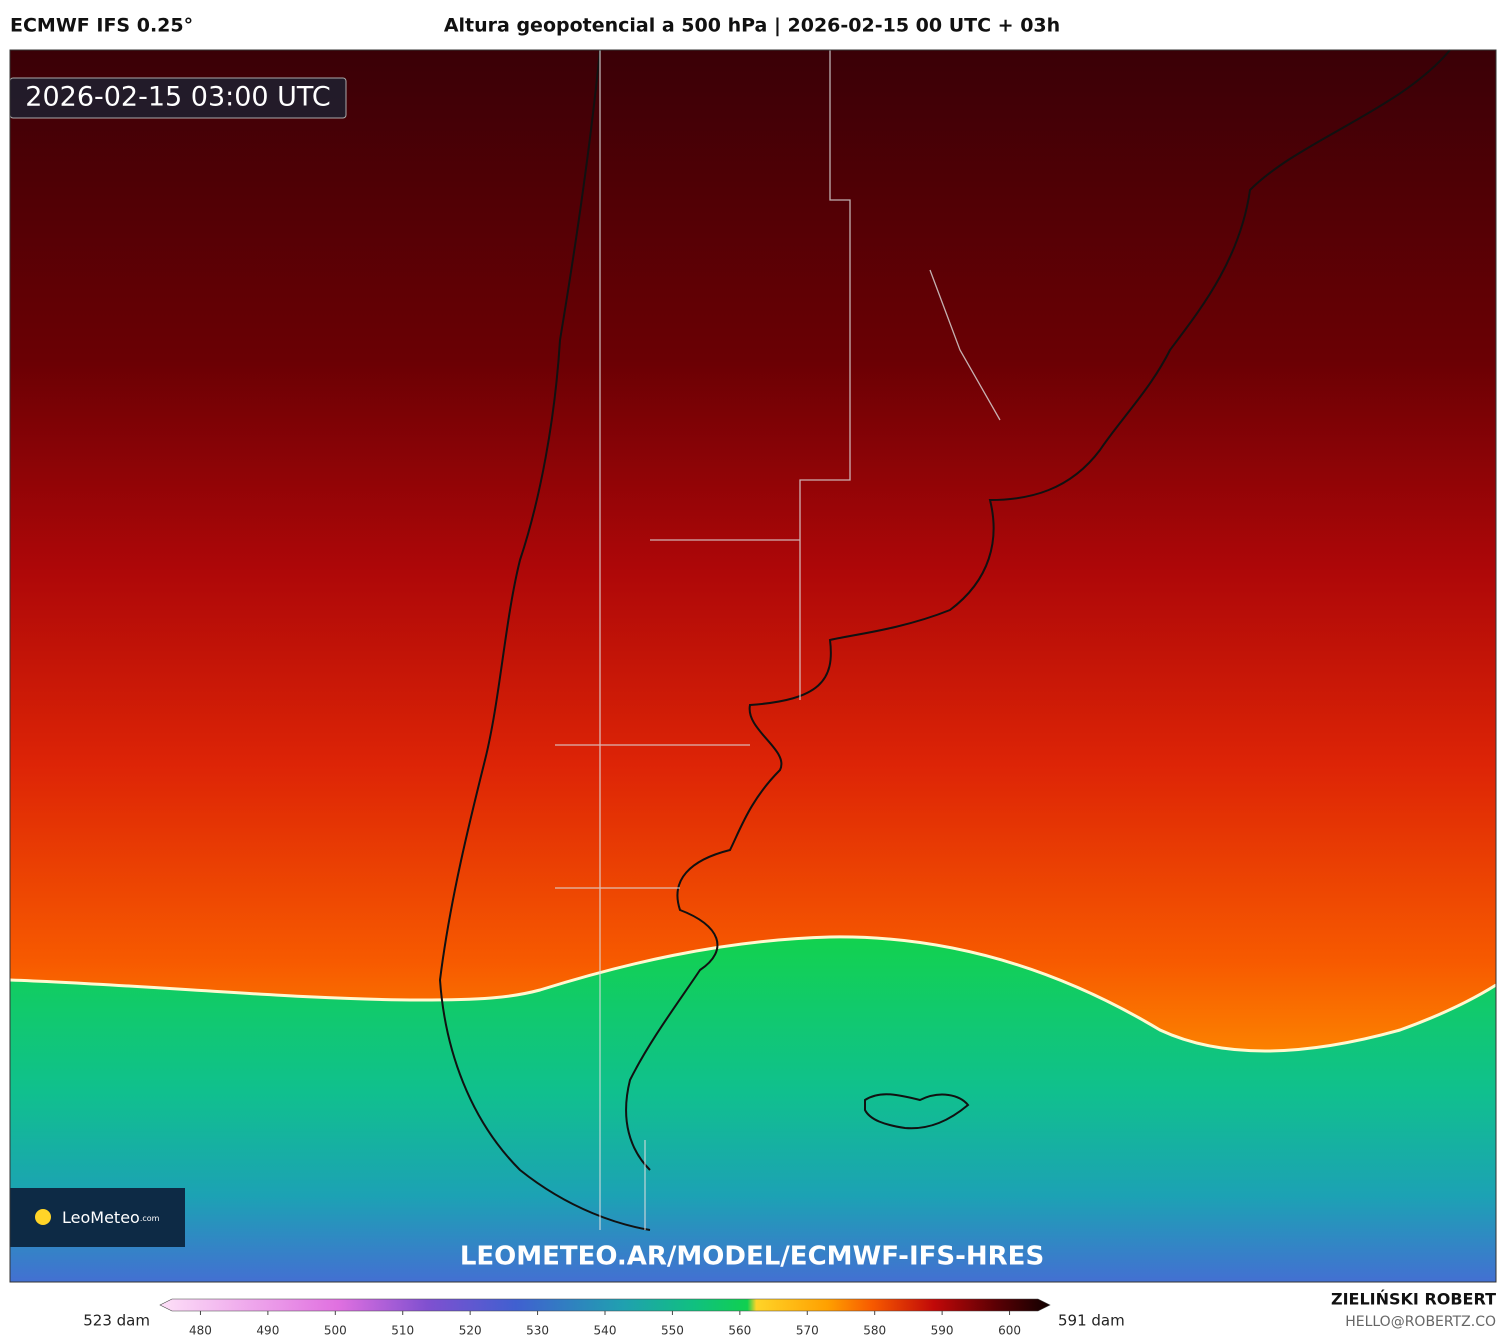 This screenshot has width=1505, height=1338. Describe the element at coordinates (1091, 1321) in the screenshot. I see `colorbar-max-label: 591 dam` at that location.